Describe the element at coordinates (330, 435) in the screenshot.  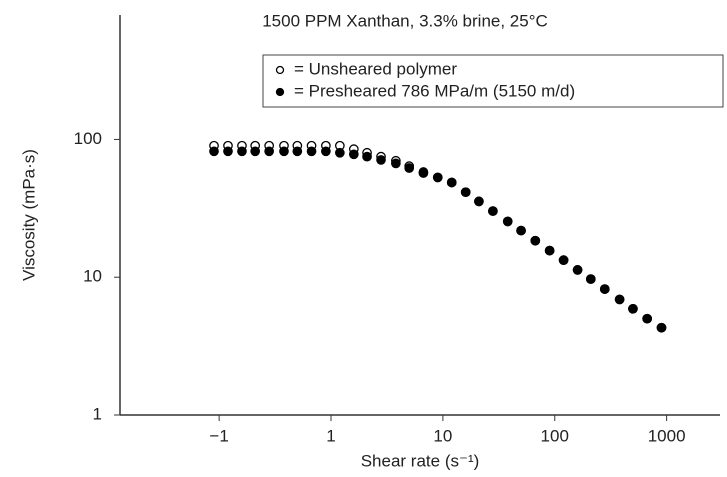
I see `x-tick-label: 1` at that location.